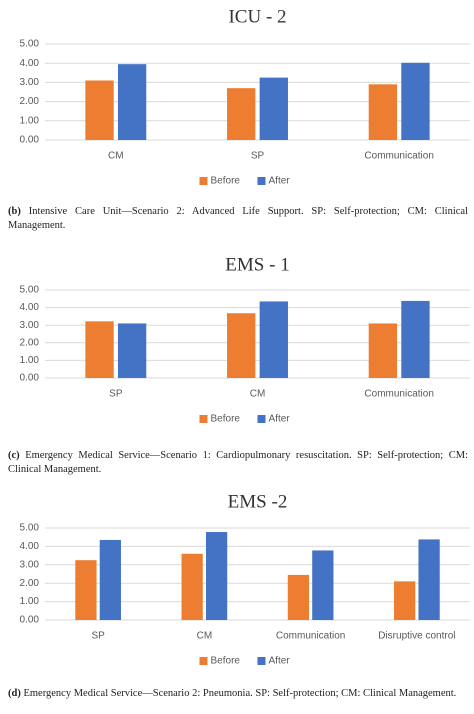  I want to click on caption-label: (d), so click(14, 693).